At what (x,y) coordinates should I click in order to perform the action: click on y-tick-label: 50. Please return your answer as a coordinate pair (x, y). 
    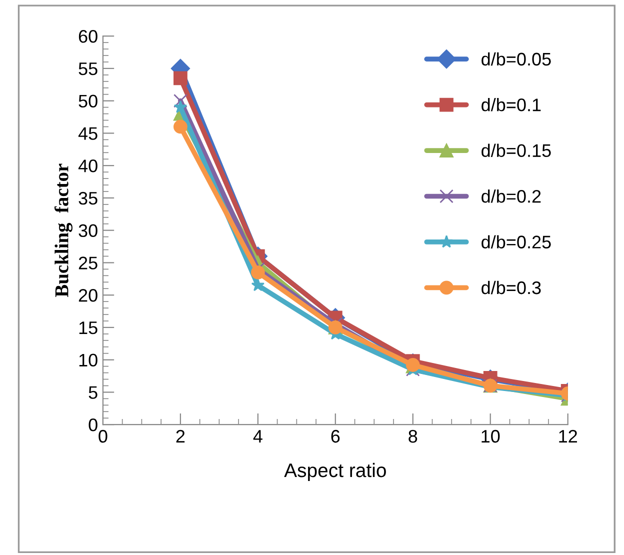
    Looking at the image, I should click on (88, 101).